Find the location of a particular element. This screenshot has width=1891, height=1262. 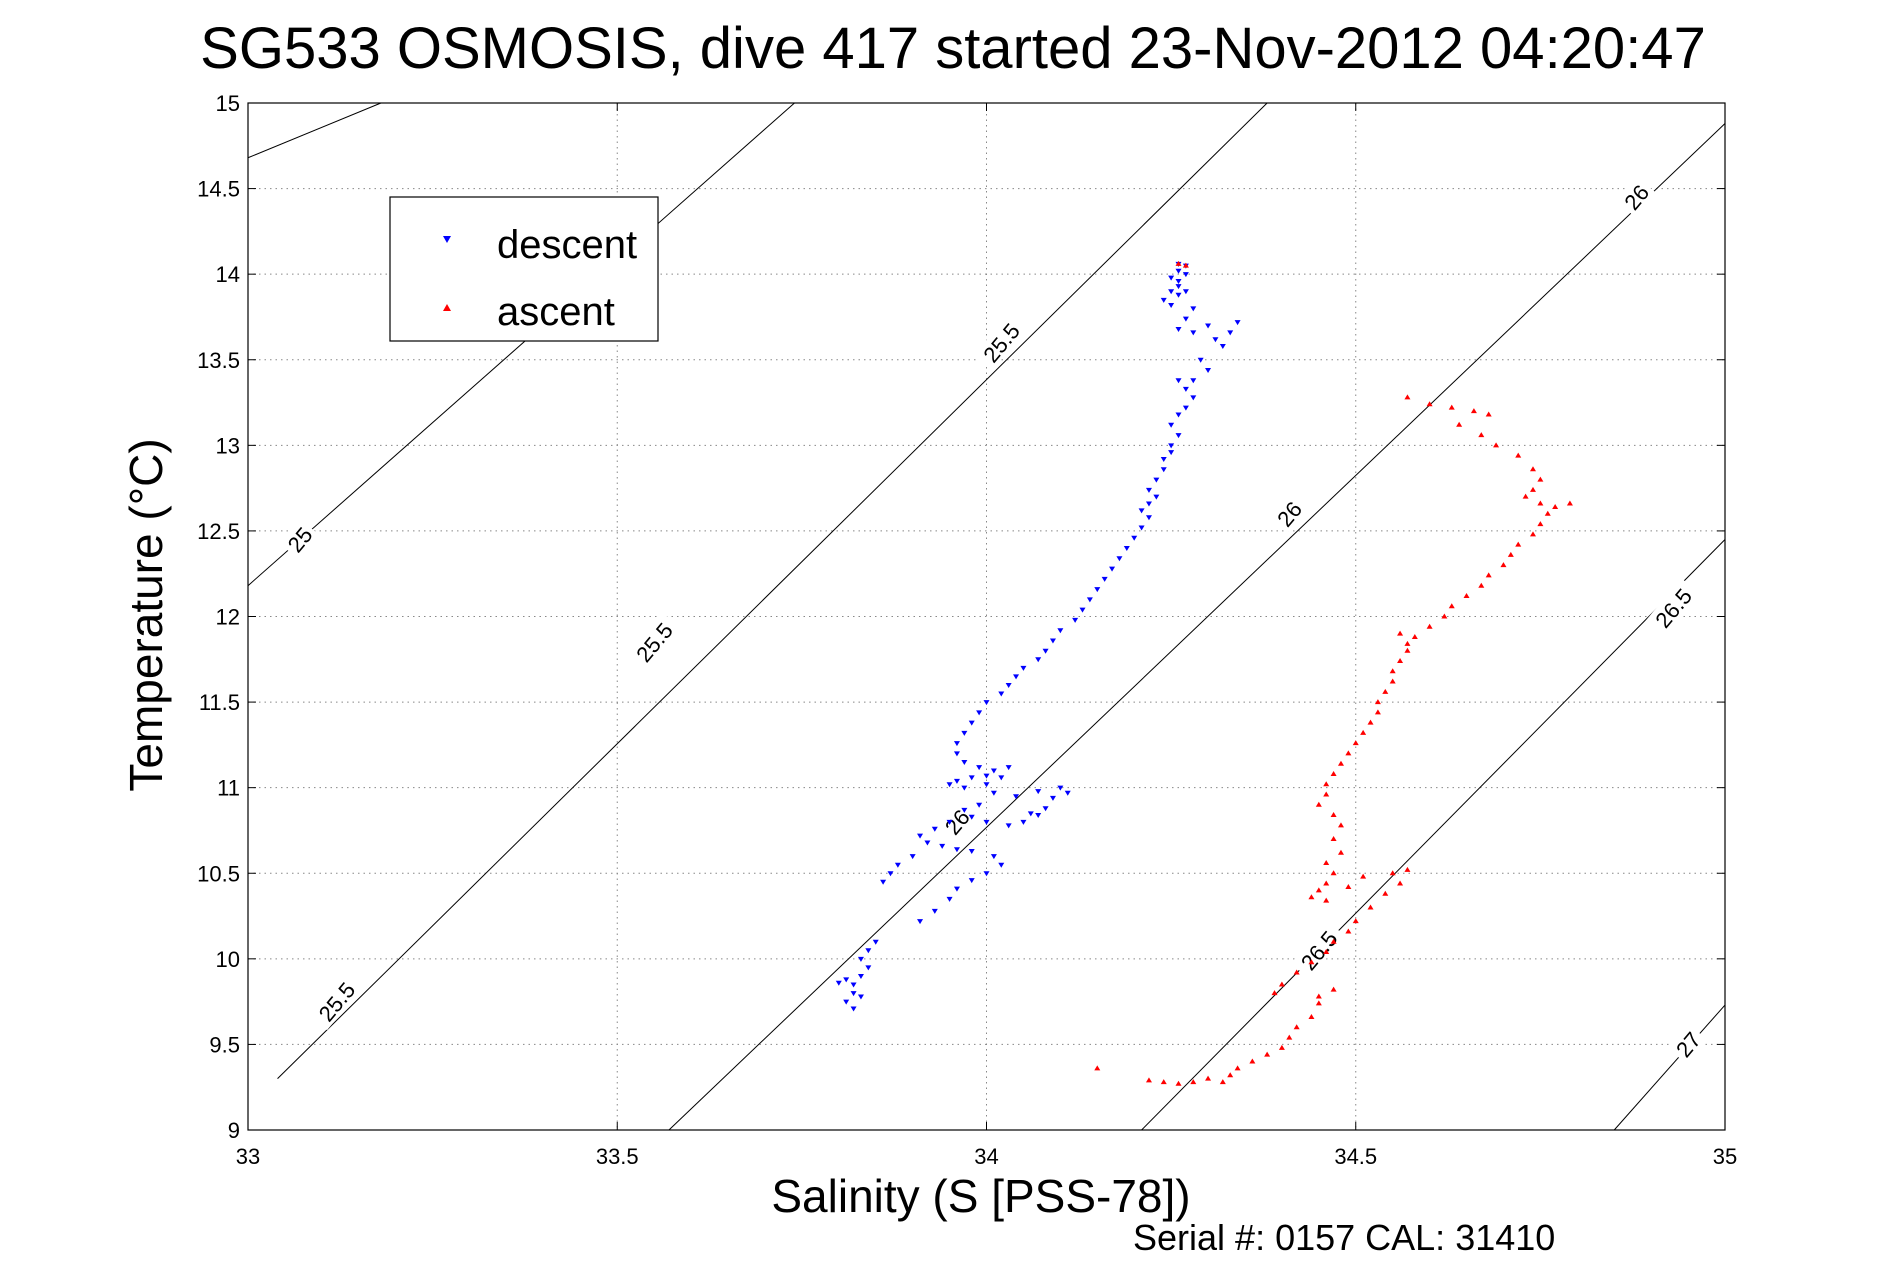

y-tick-label: 12.5 is located at coordinates (218, 531).